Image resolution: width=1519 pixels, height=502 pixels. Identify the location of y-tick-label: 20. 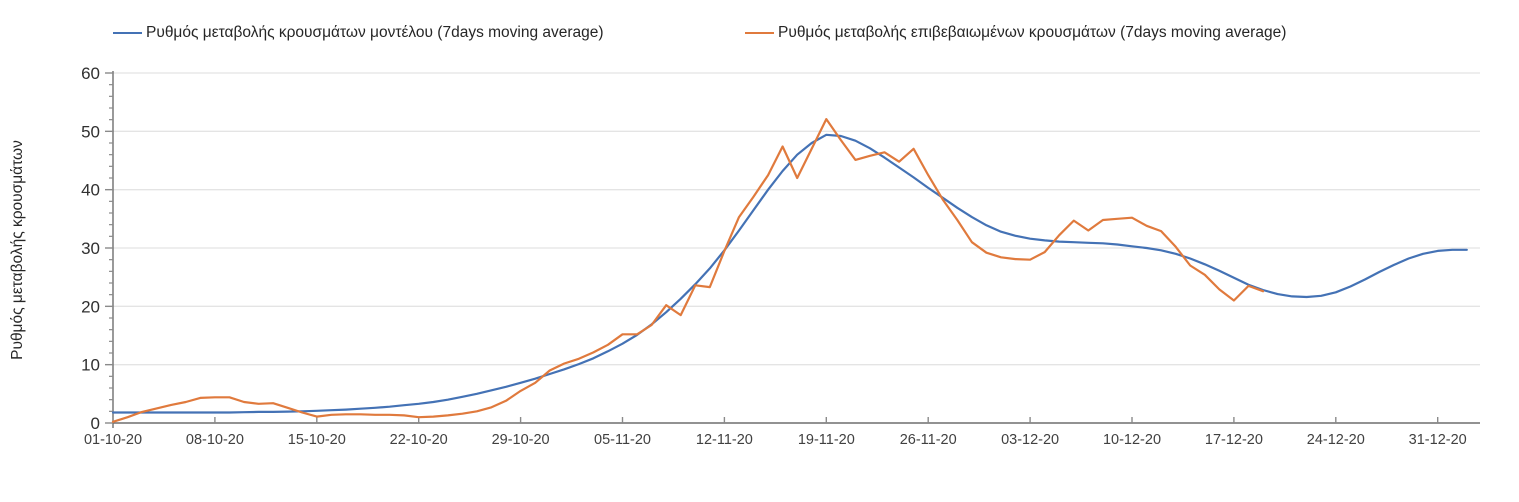
(90, 306).